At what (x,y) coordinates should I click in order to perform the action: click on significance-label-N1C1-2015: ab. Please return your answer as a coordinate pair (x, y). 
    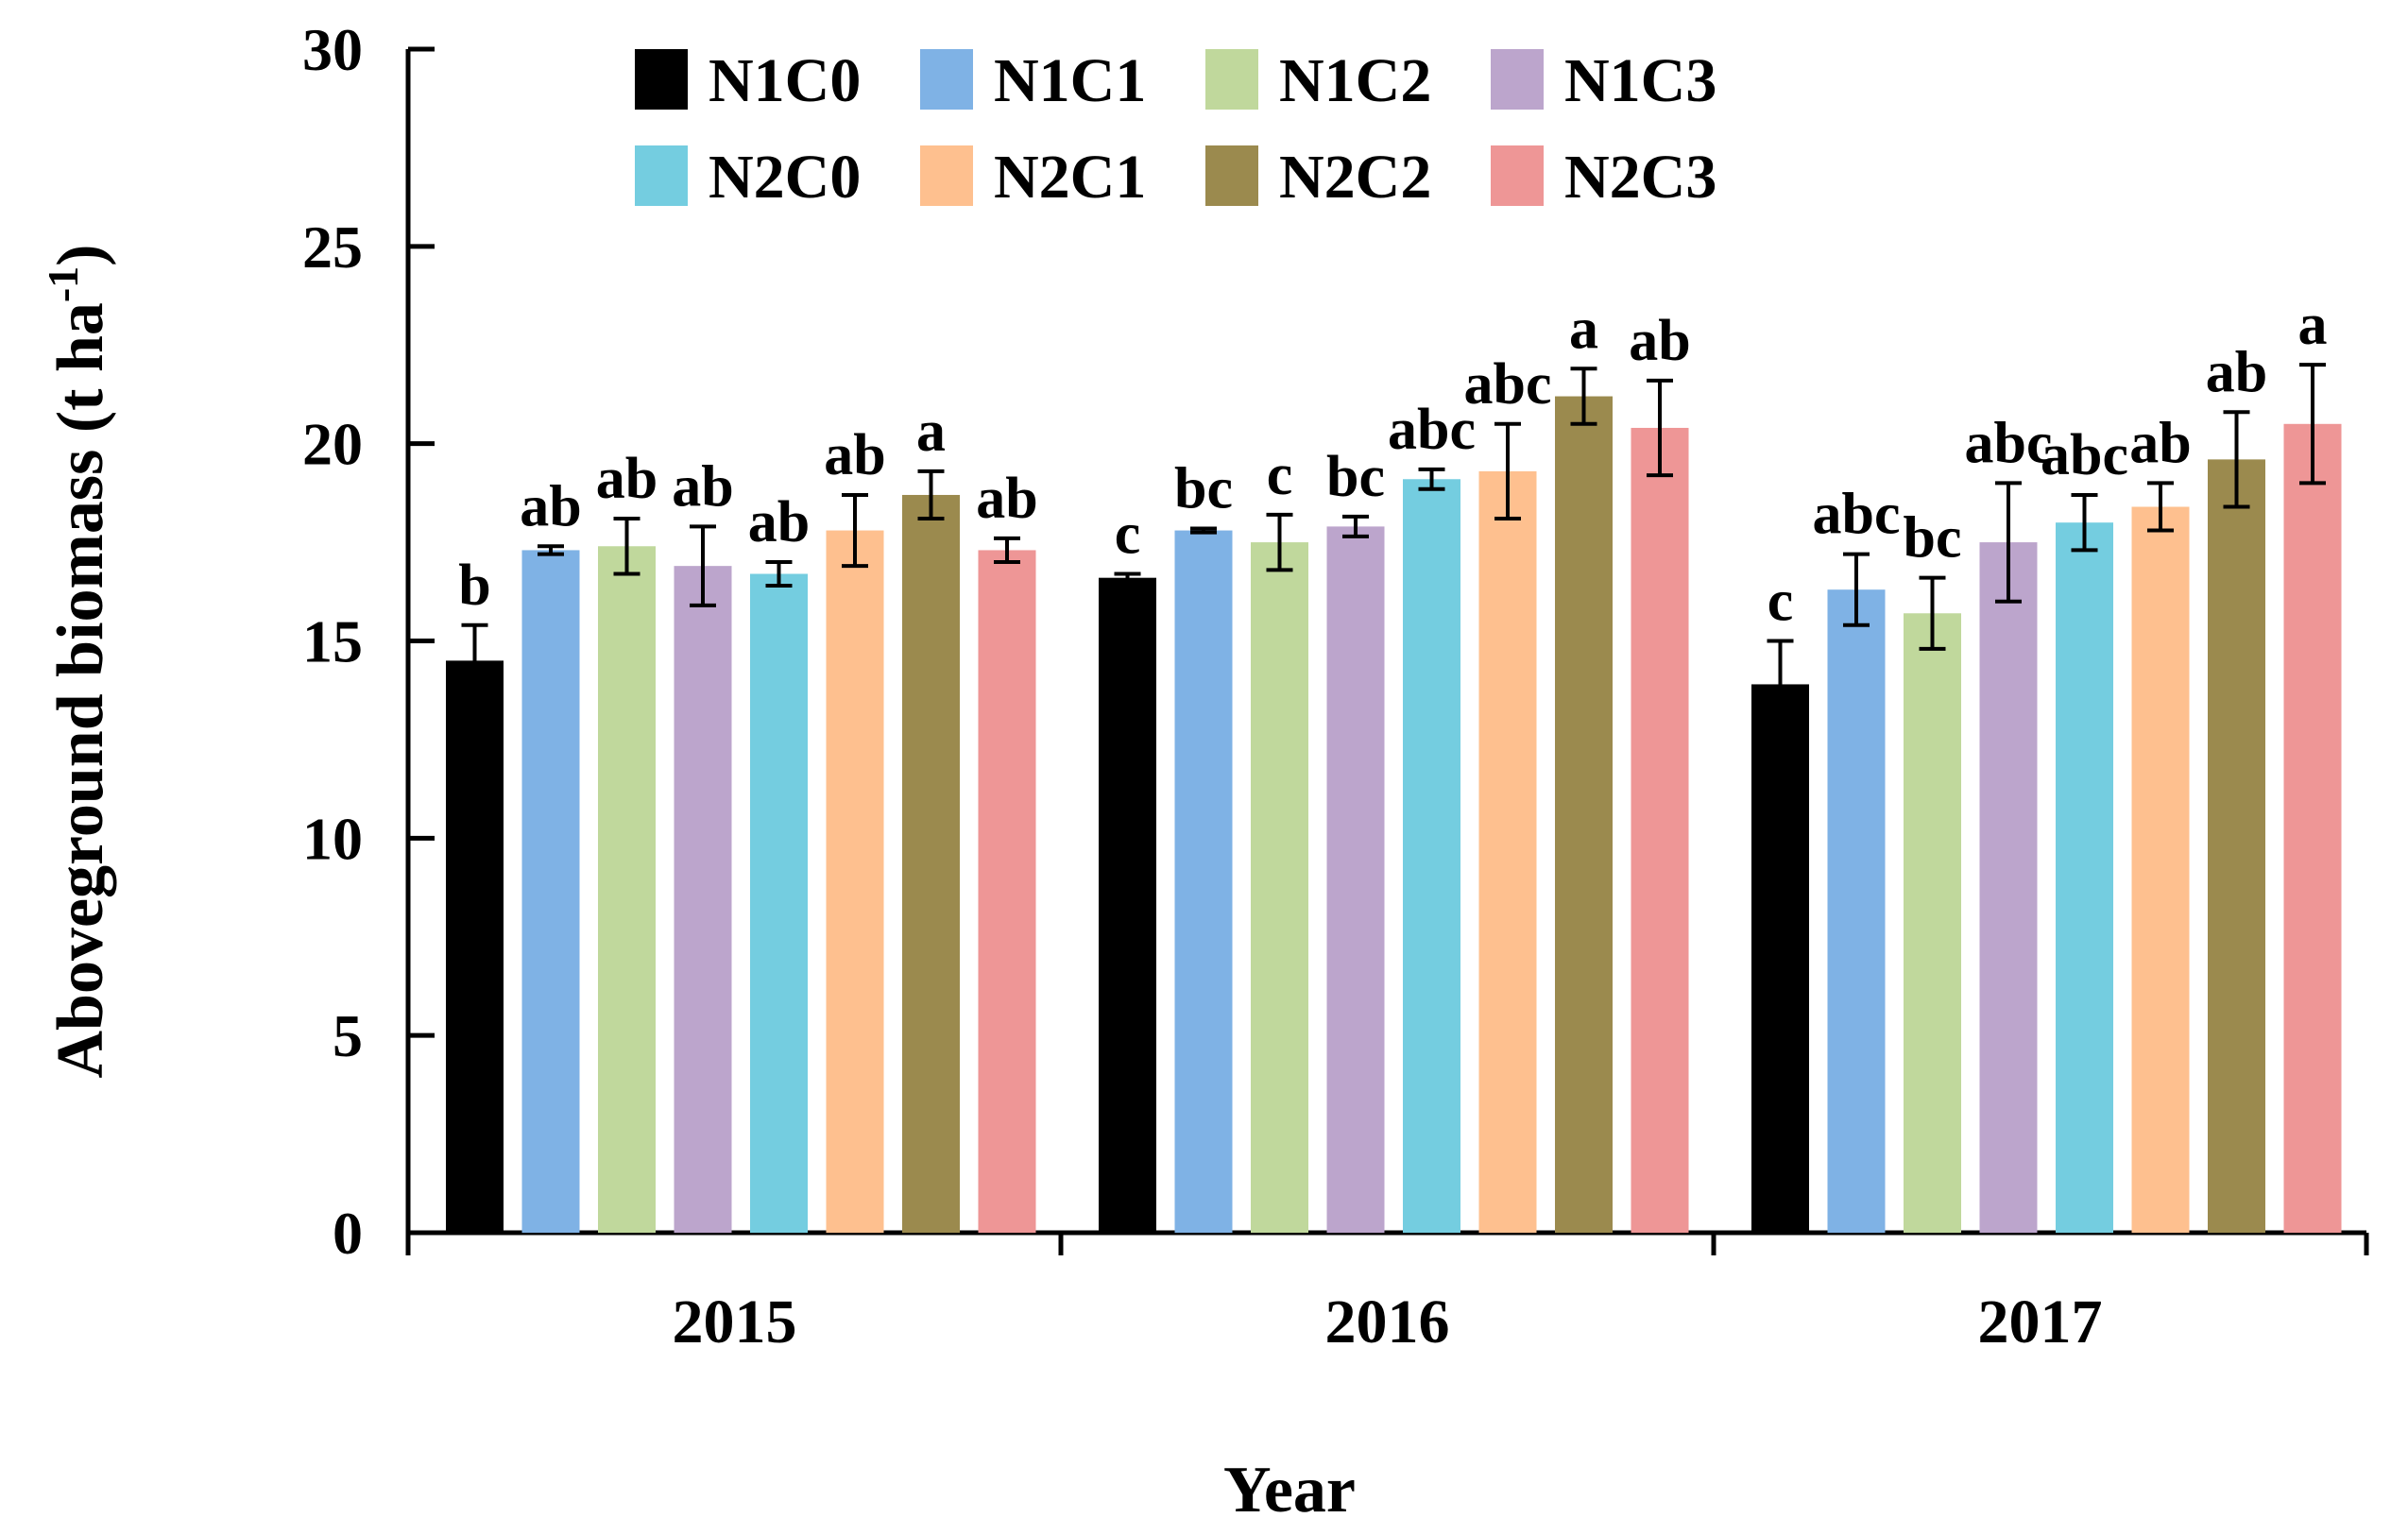
    Looking at the image, I should click on (550, 506).